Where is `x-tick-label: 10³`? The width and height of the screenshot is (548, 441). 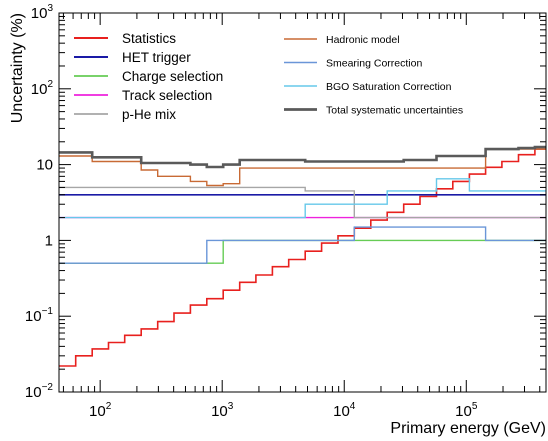
x-tick-label: 10³ is located at coordinates (222, 410).